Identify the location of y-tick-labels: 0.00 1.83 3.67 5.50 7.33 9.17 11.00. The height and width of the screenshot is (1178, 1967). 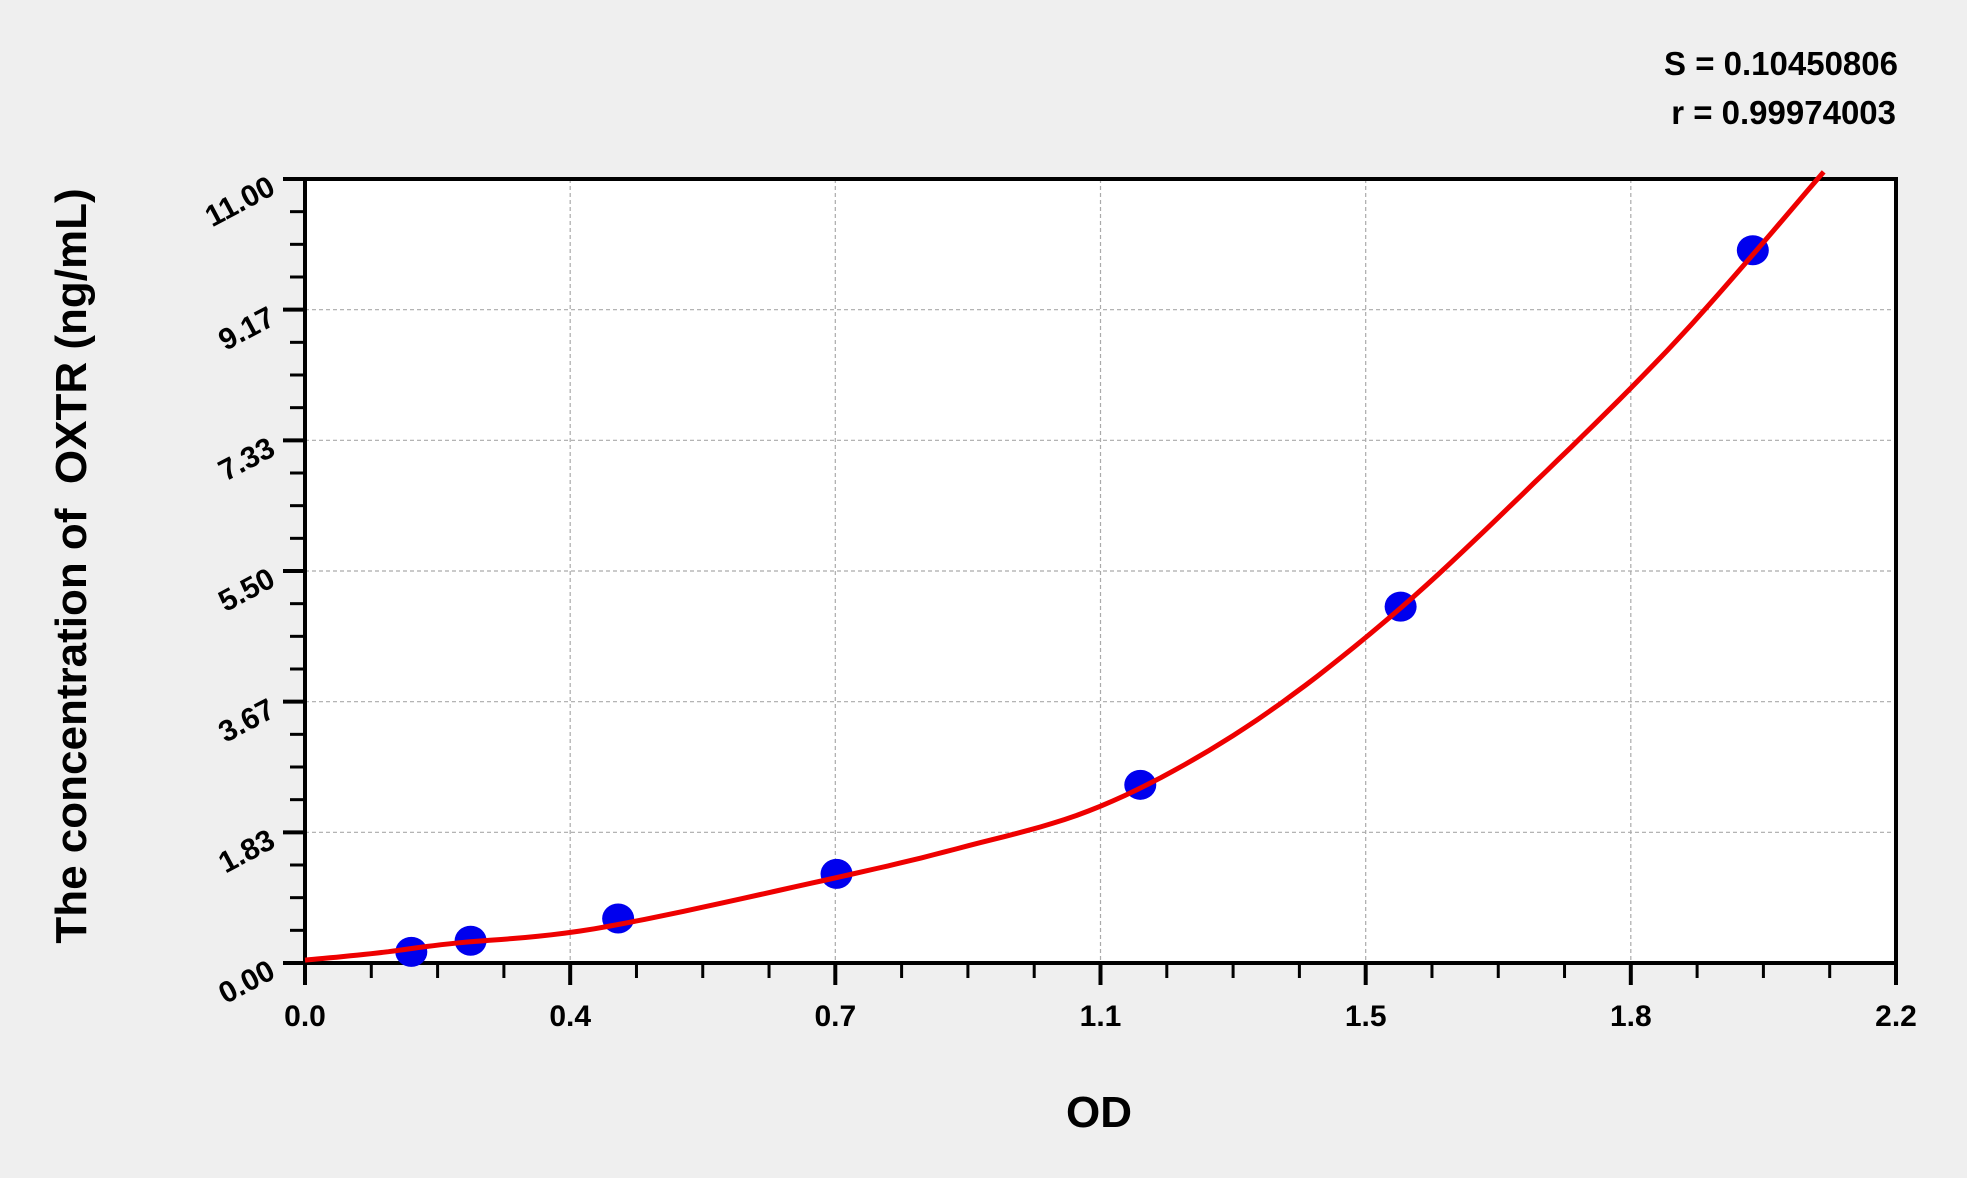
(240, 590).